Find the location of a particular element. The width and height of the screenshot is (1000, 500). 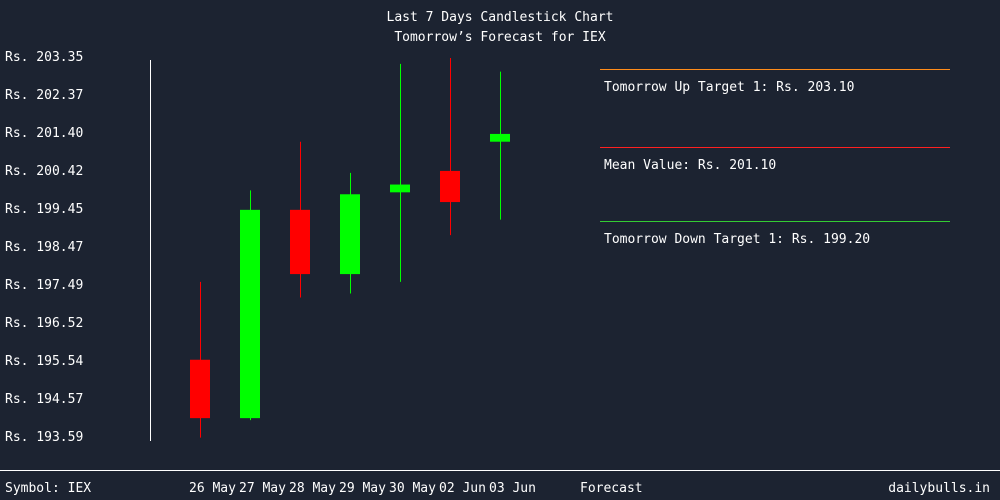

target-label-up: Tomorrow Up Target 1: Rs. 203.10 is located at coordinates (729, 87).